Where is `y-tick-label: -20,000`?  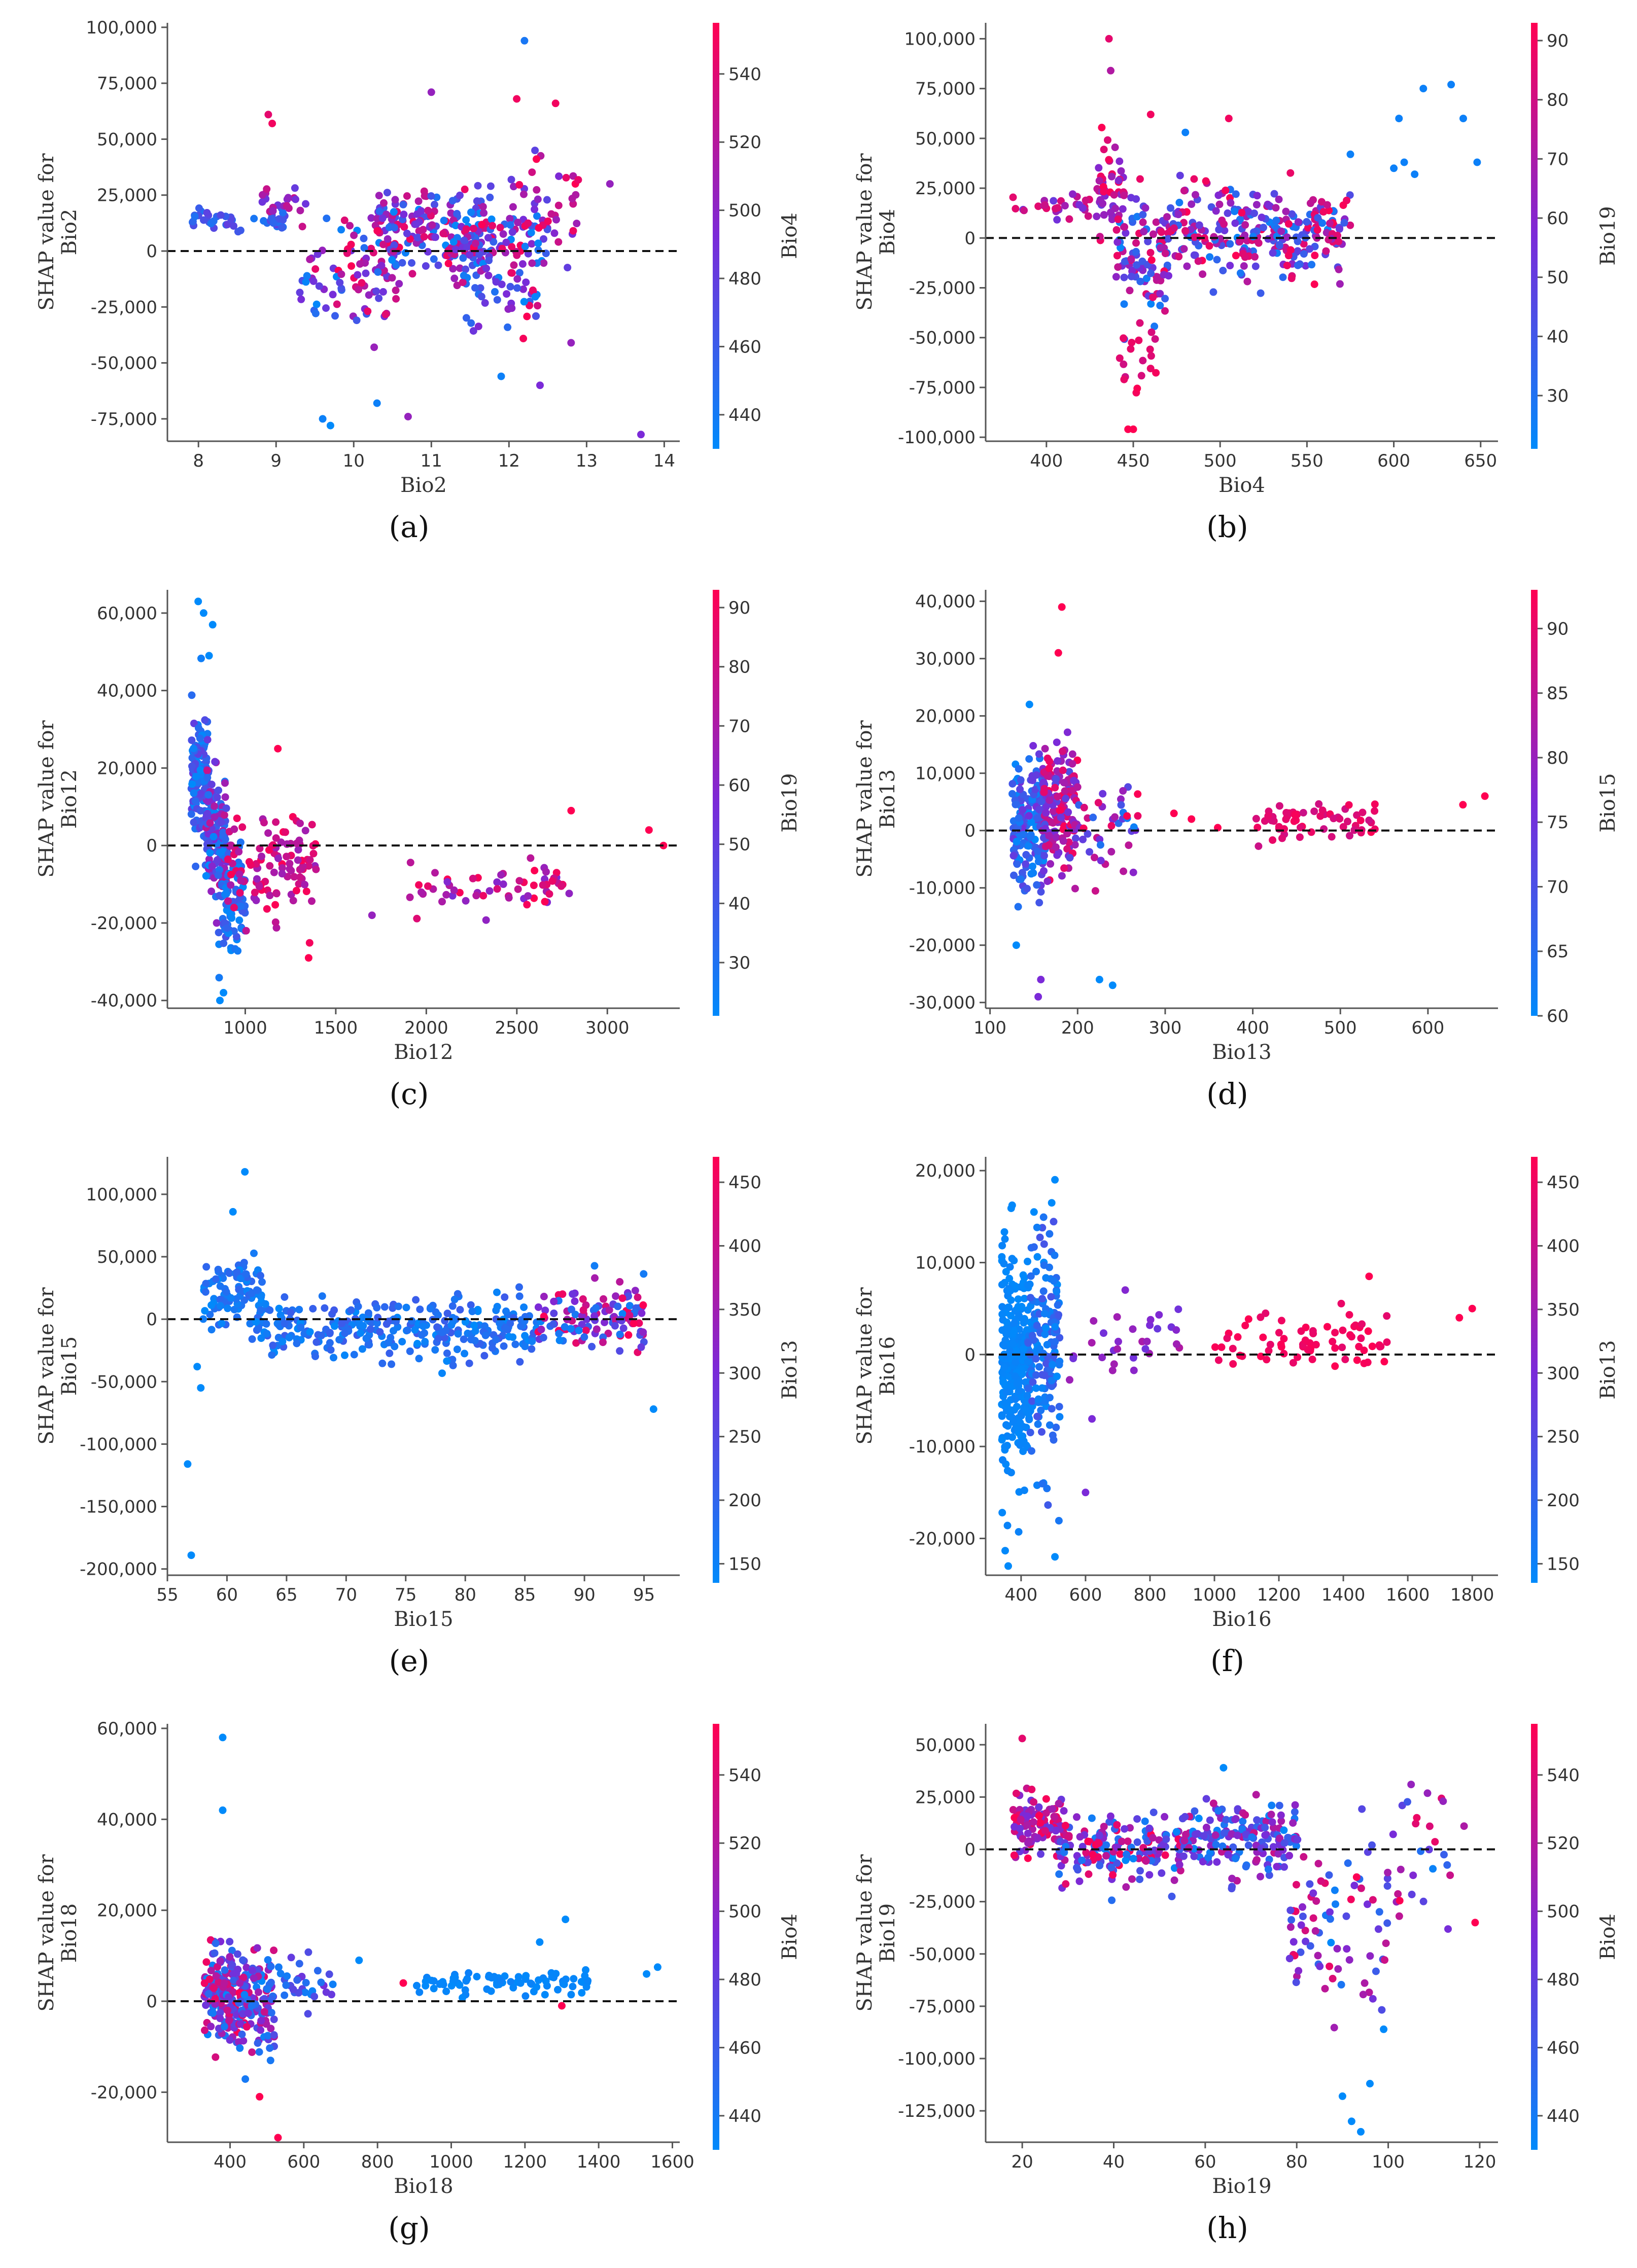
y-tick-label: -20,000 is located at coordinates (942, 946).